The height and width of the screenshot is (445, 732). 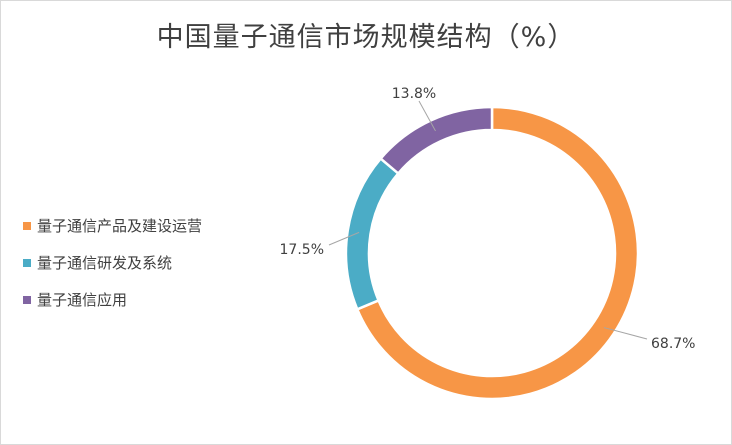 I want to click on leader-line-products, so click(x=625, y=333).